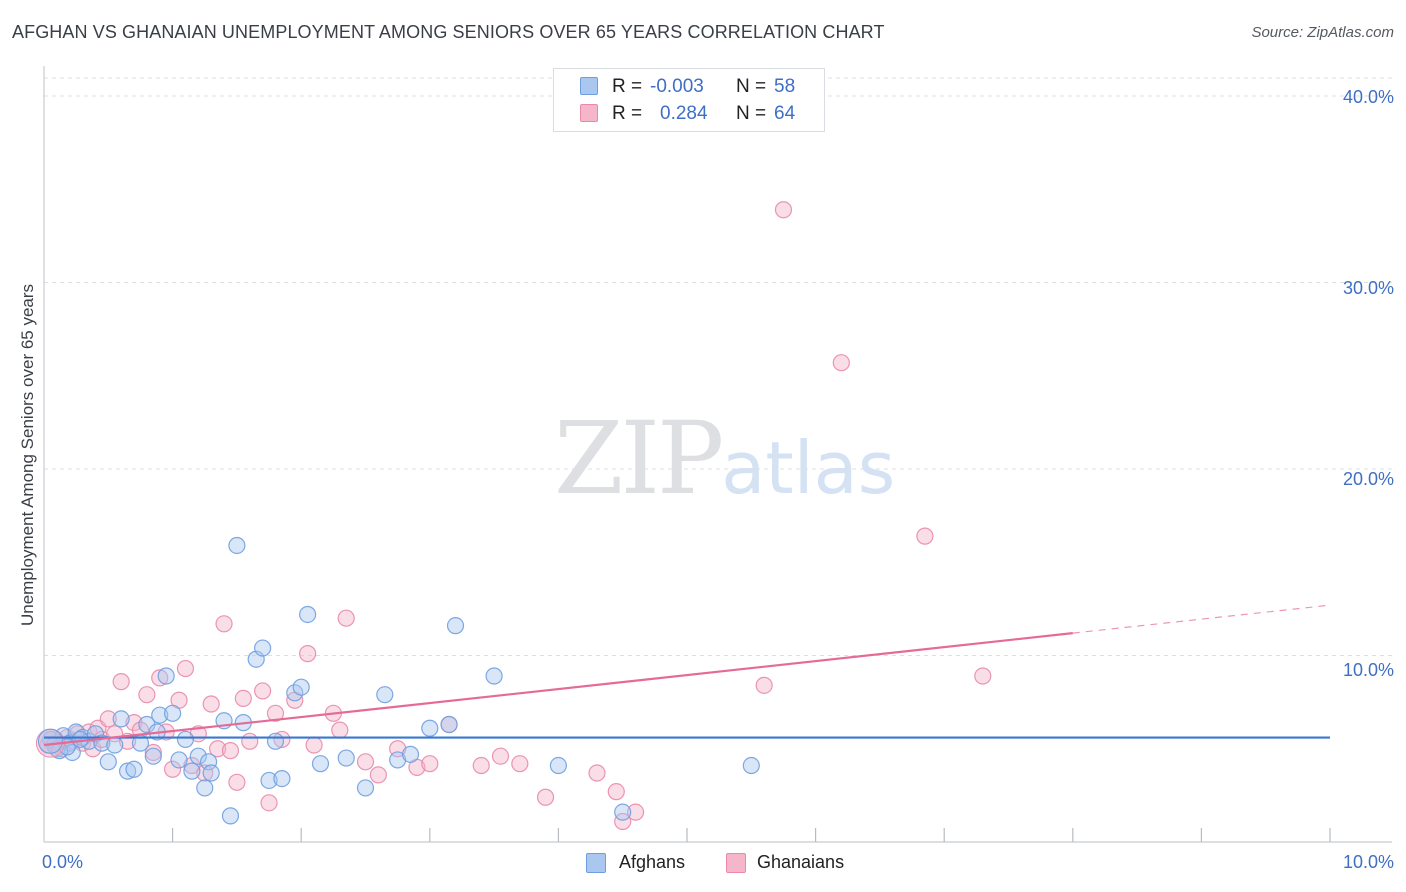  What do you see at coordinates (785, 86) in the screenshot?
I see `legend-n-value: 58` at bounding box center [785, 86].